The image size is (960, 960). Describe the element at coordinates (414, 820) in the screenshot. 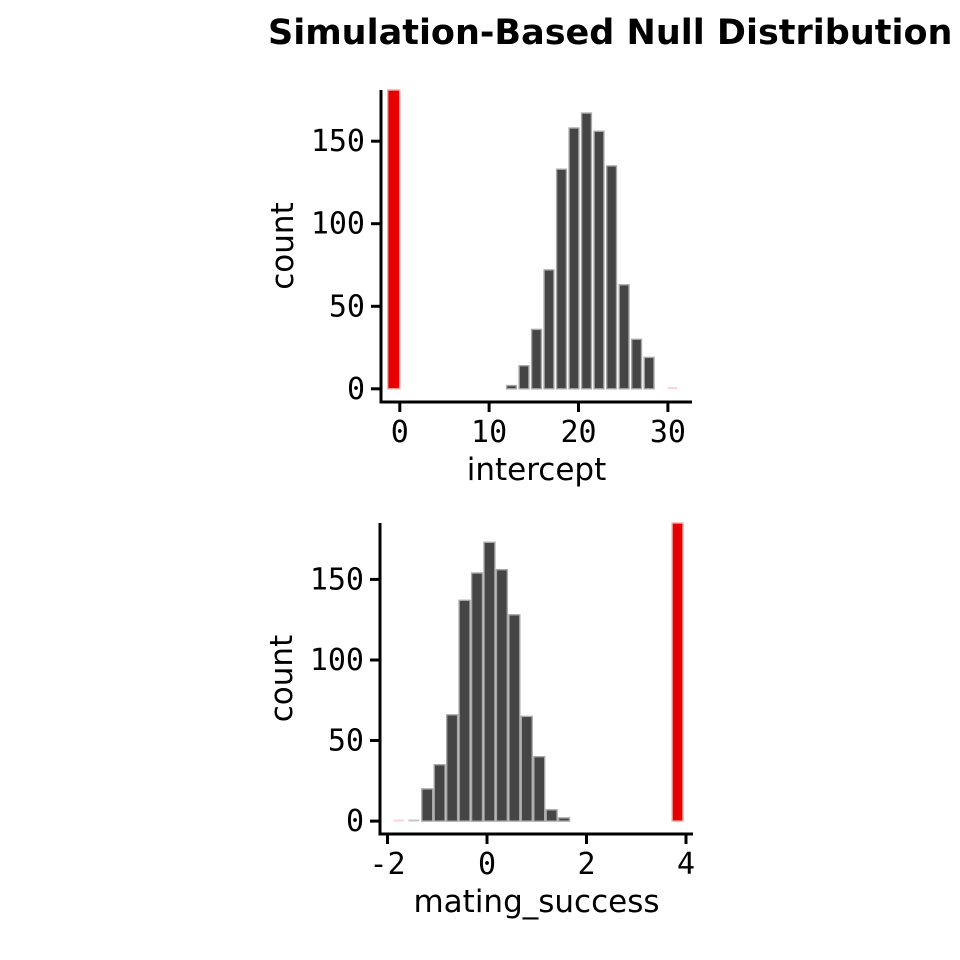

I see `pale-outlier-bar` at that location.